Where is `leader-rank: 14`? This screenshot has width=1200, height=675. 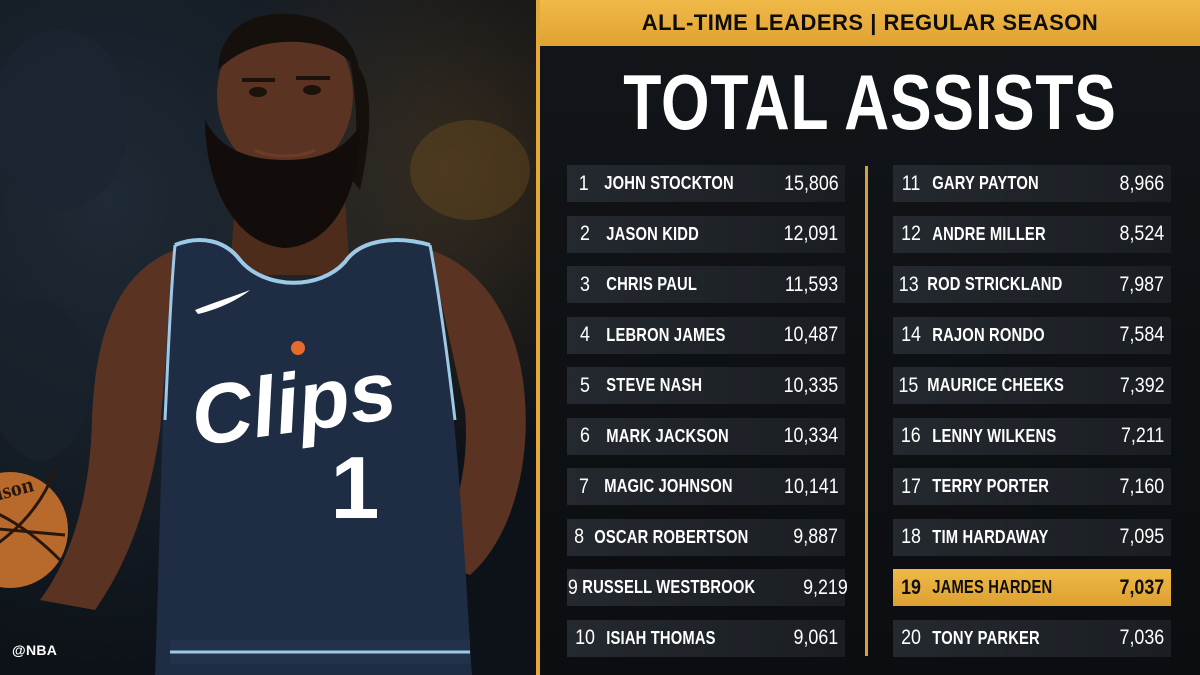
leader-rank: 14 is located at coordinates (911, 334).